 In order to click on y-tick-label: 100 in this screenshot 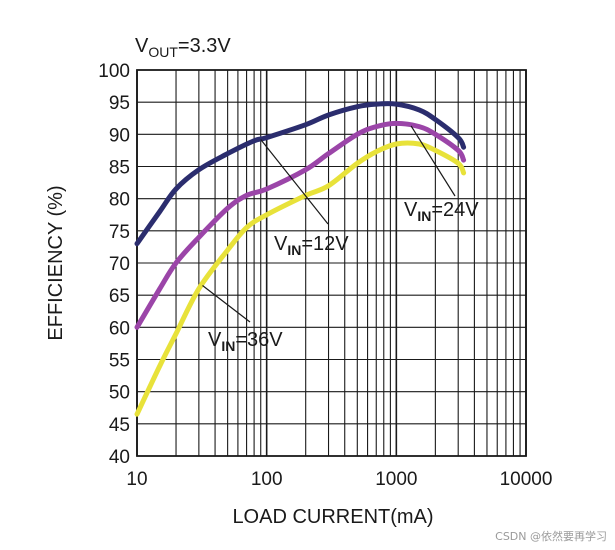, I will do `click(114, 71)`.